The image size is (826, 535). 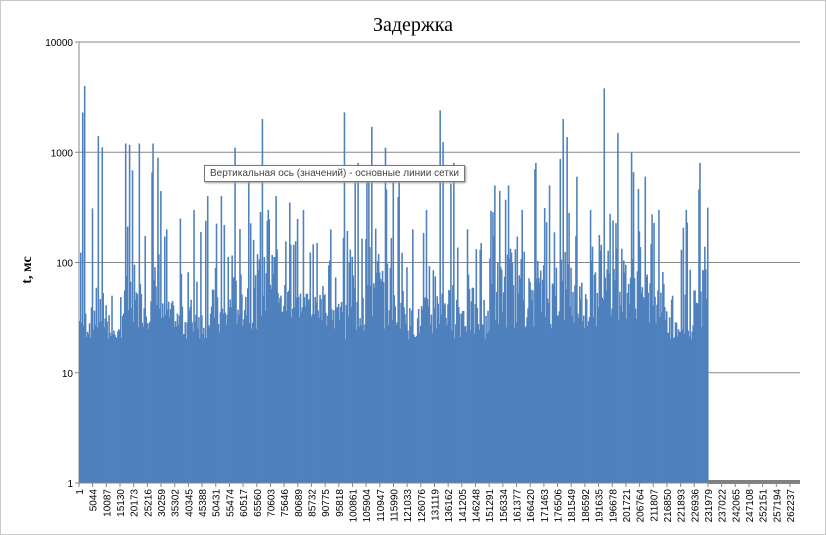 I want to click on x-tick-label: 196678, so click(x=613, y=506).